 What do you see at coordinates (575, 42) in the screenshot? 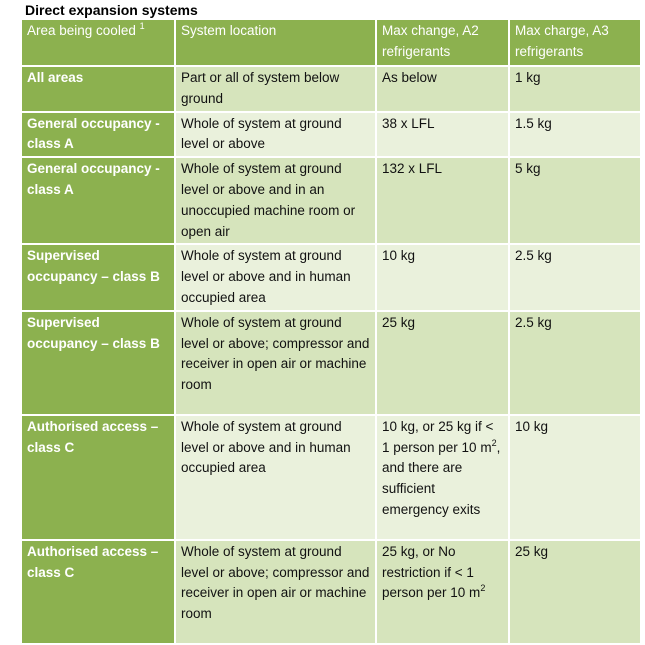
I see `header-max-a3: Max charge, A3 refrigerants` at bounding box center [575, 42].